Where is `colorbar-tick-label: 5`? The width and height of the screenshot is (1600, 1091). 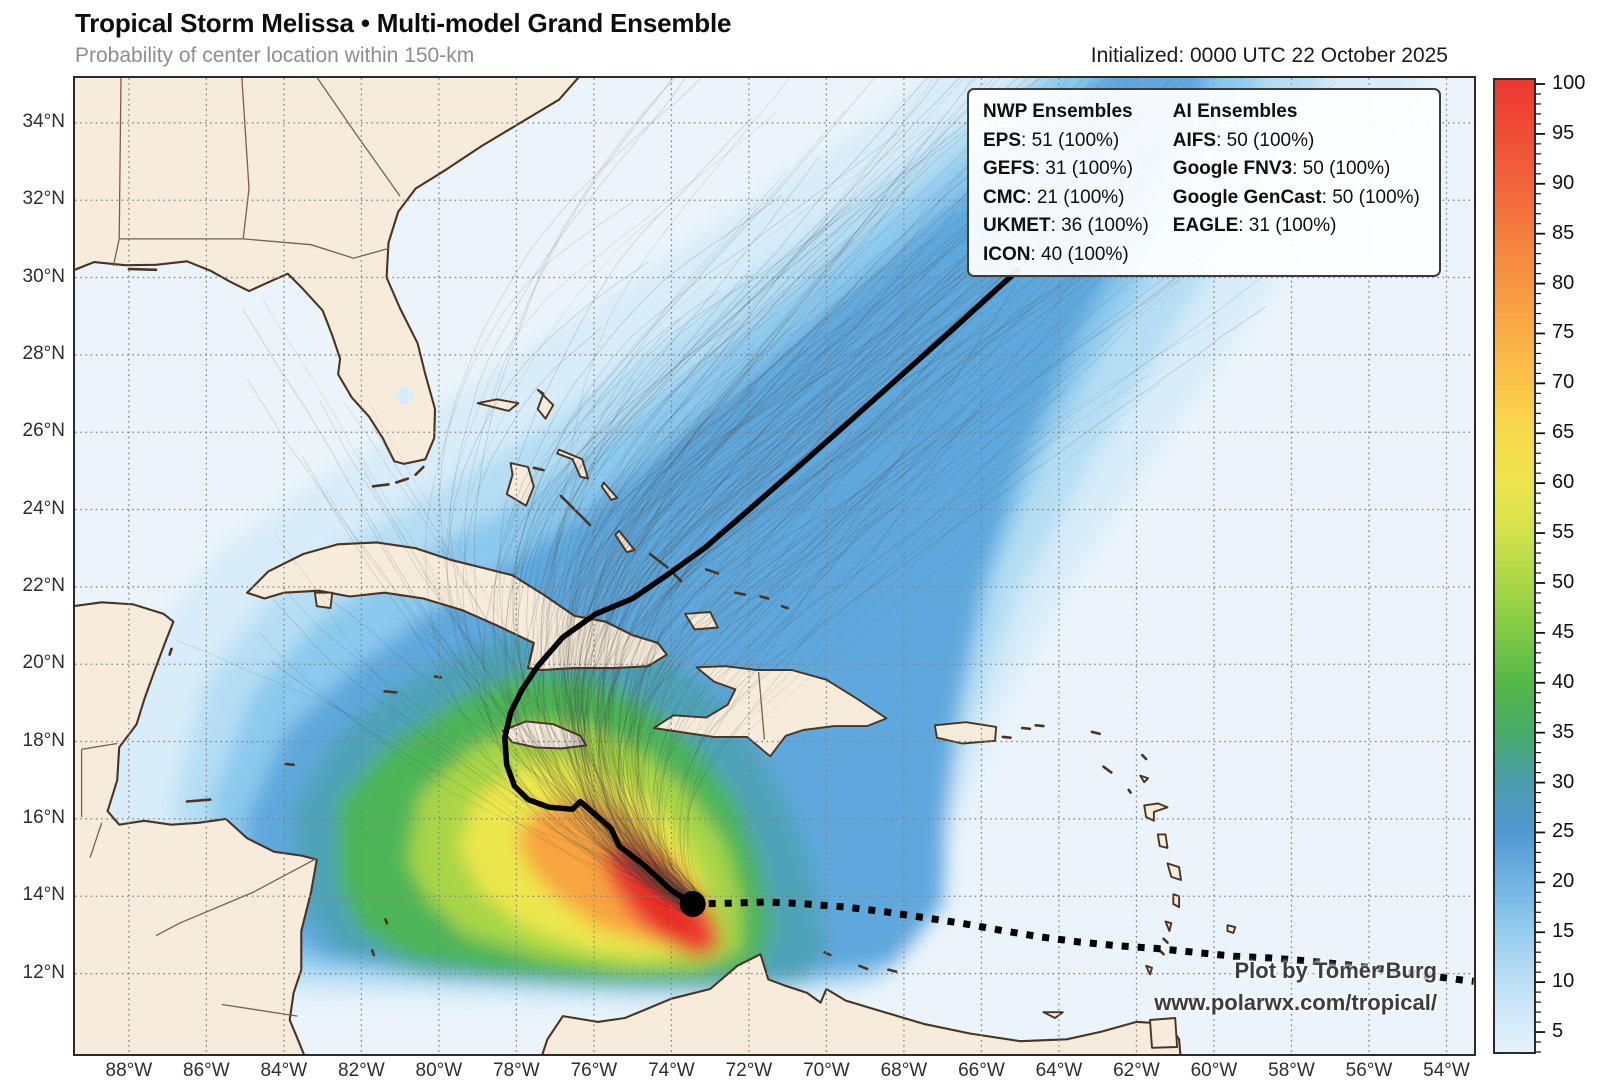
colorbar-tick-label: 5 is located at coordinates (1558, 1031).